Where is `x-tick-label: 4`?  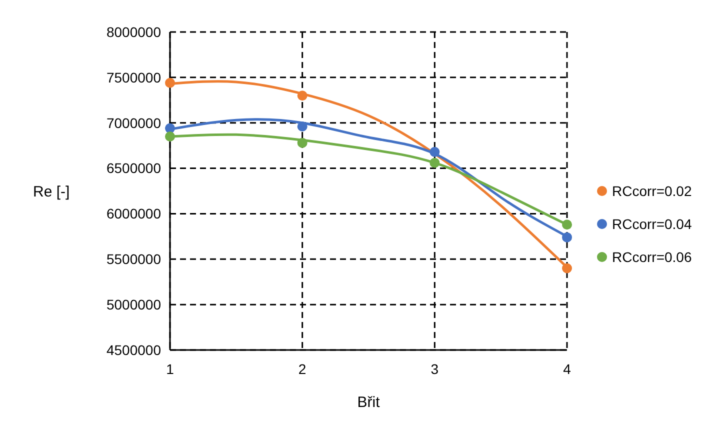 x-tick-label: 4 is located at coordinates (567, 369).